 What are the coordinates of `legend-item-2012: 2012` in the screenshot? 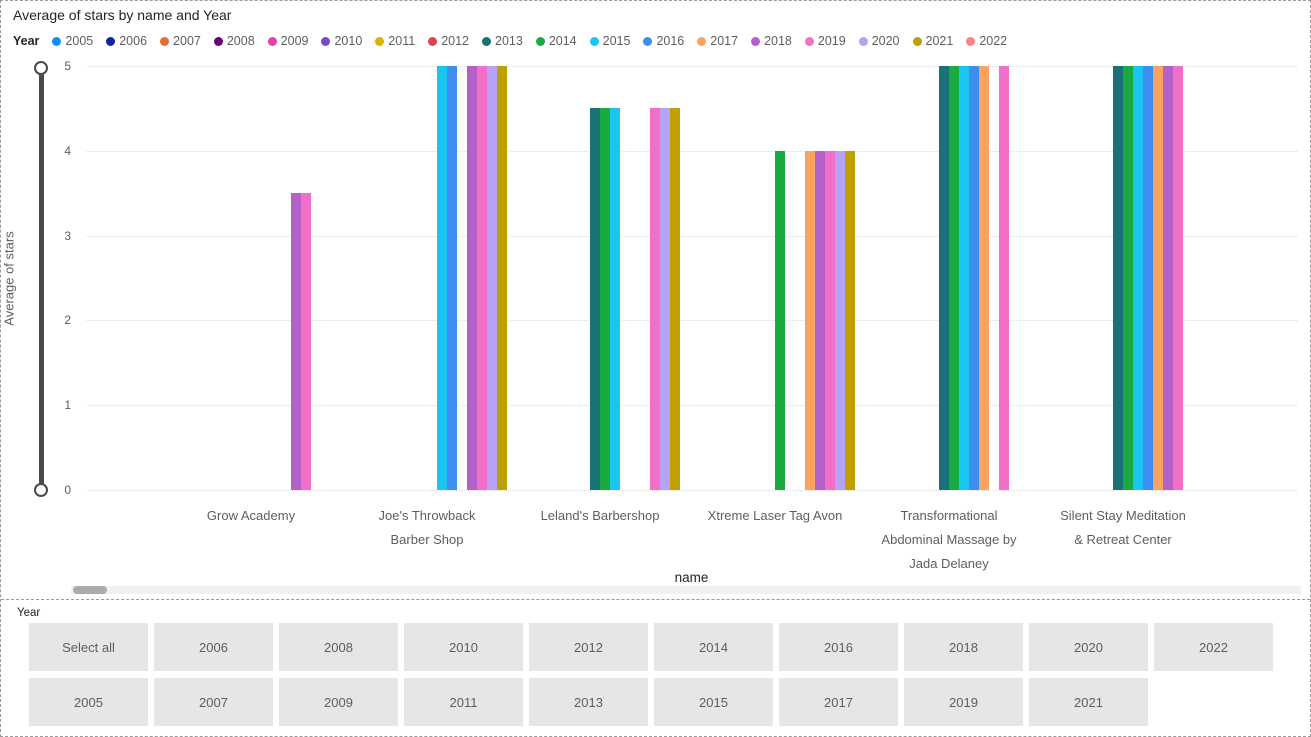 It's located at (448, 41).